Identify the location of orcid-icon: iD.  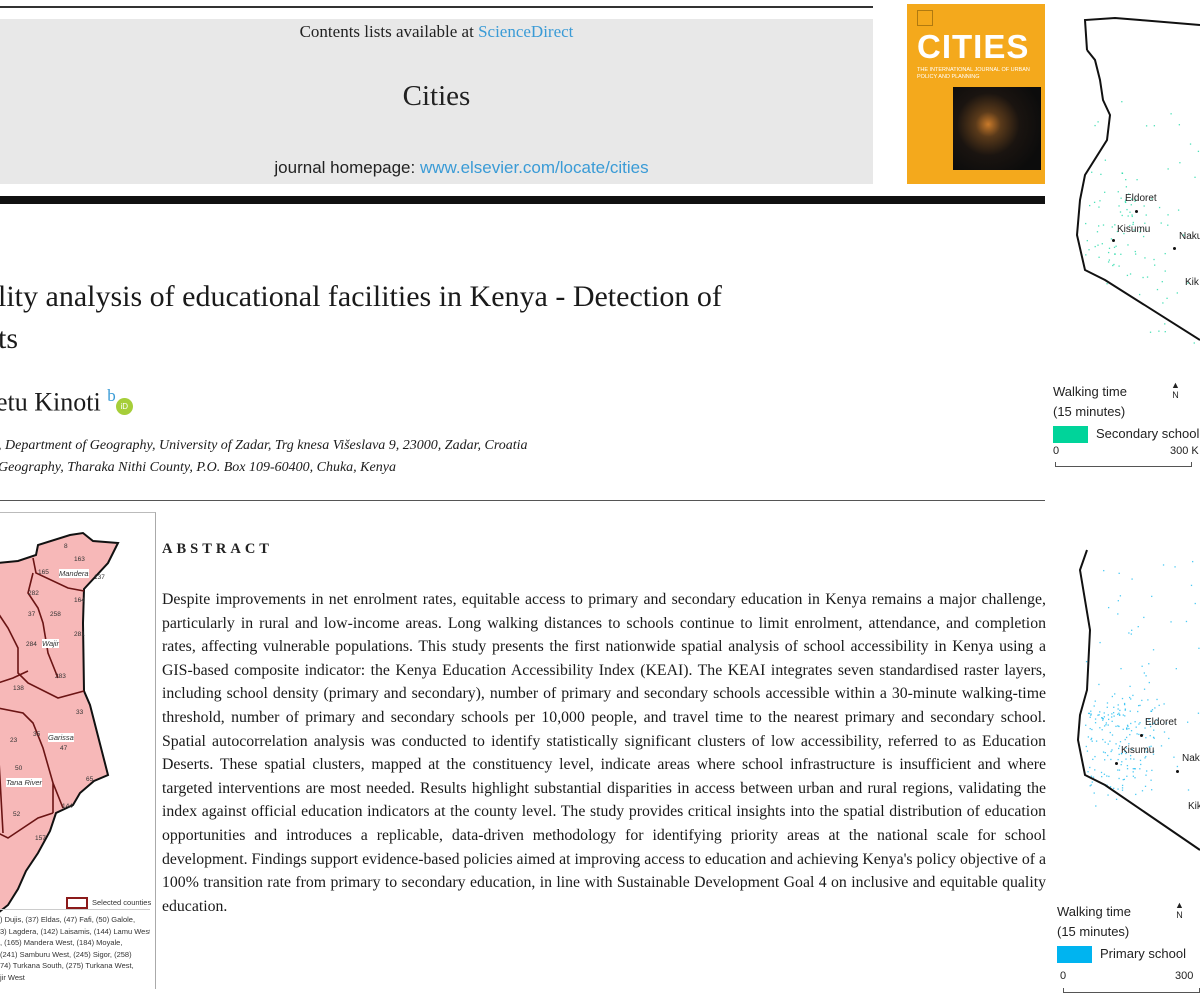
(124, 406).